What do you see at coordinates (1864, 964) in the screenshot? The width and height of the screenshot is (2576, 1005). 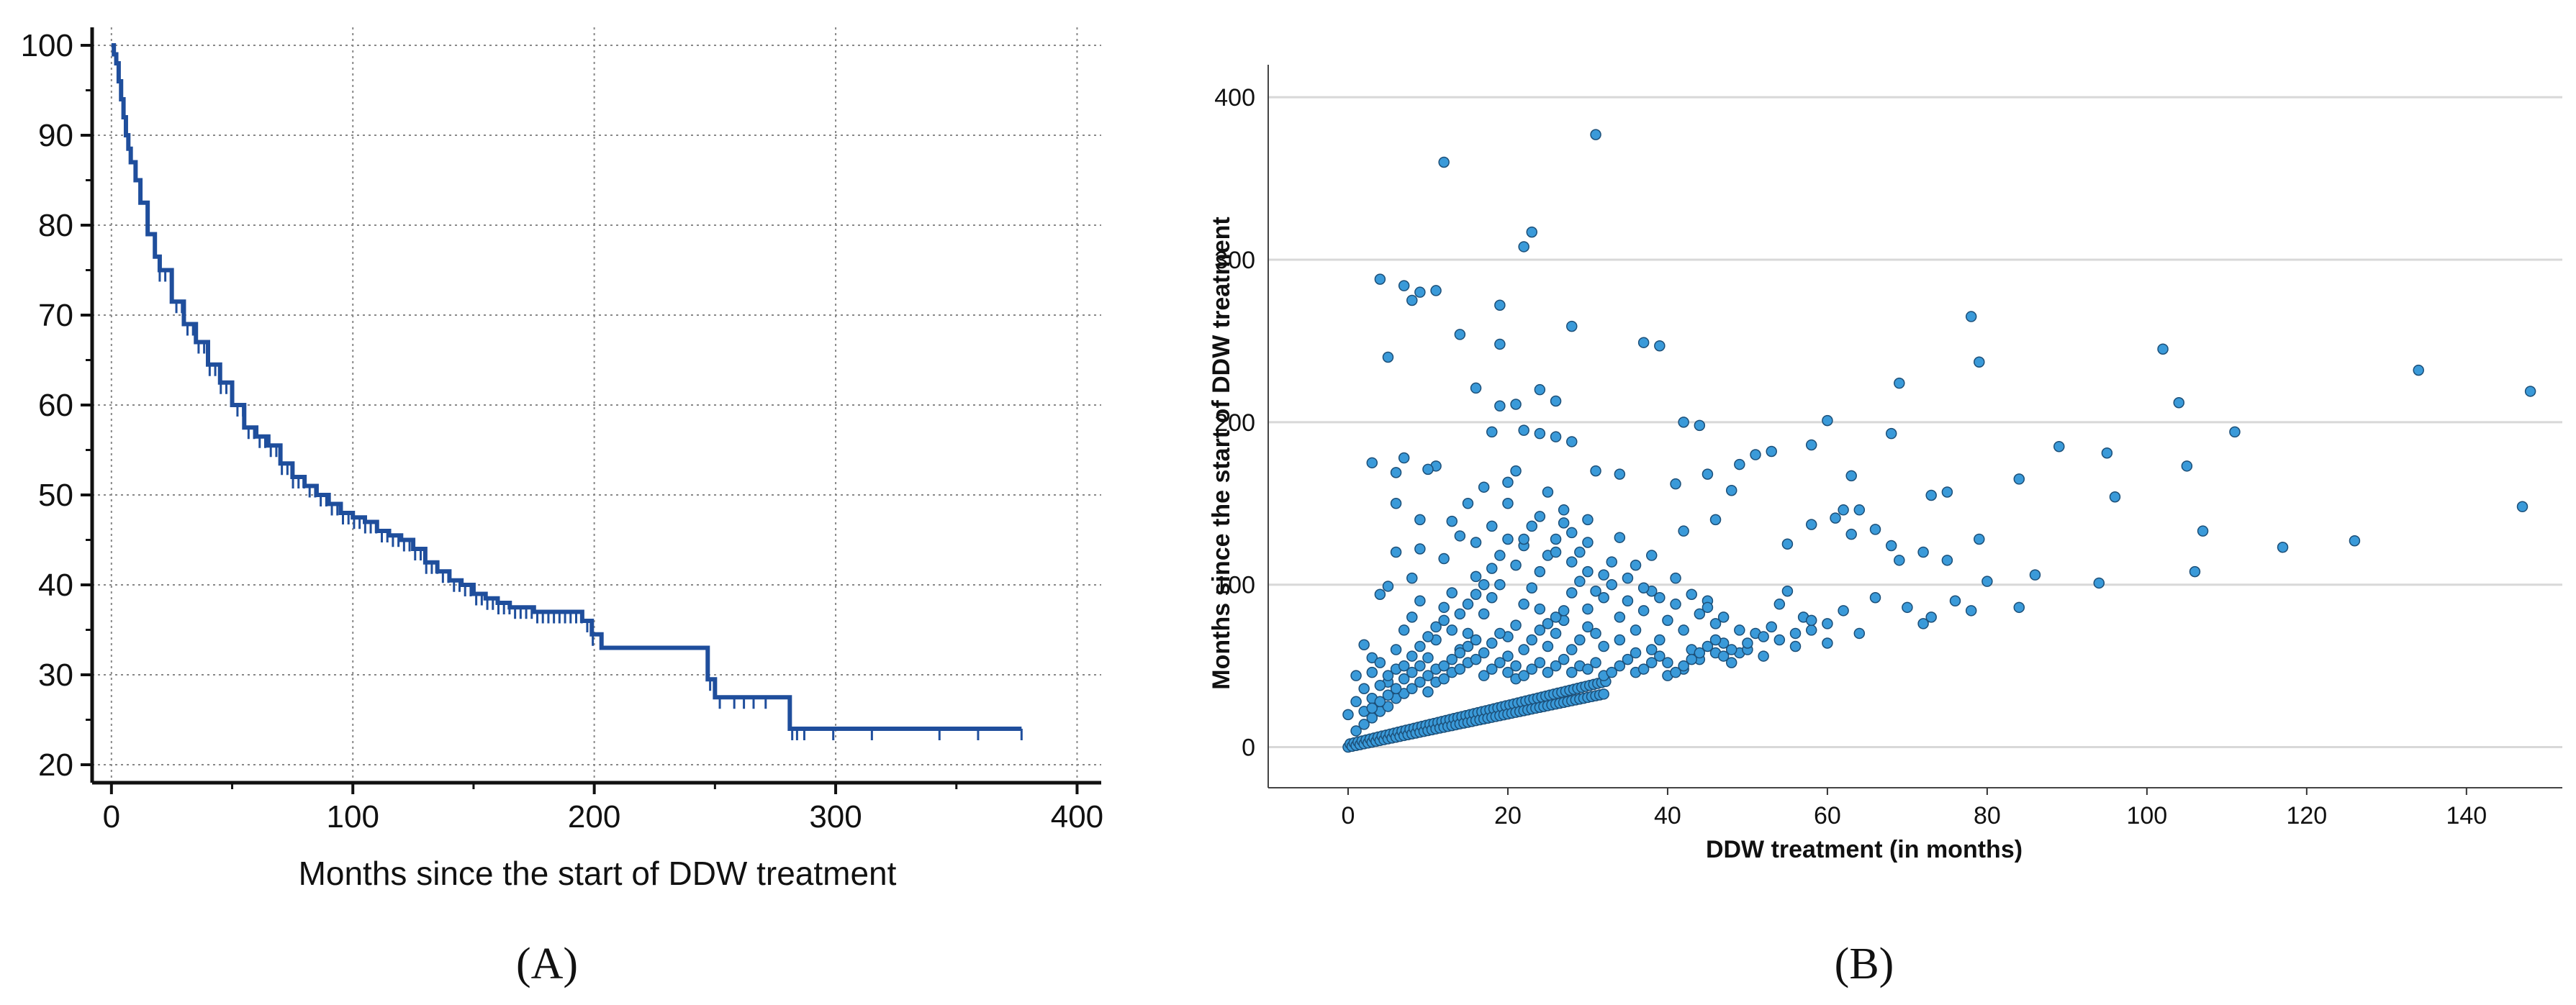 I see `panel-b-label: (B)` at bounding box center [1864, 964].